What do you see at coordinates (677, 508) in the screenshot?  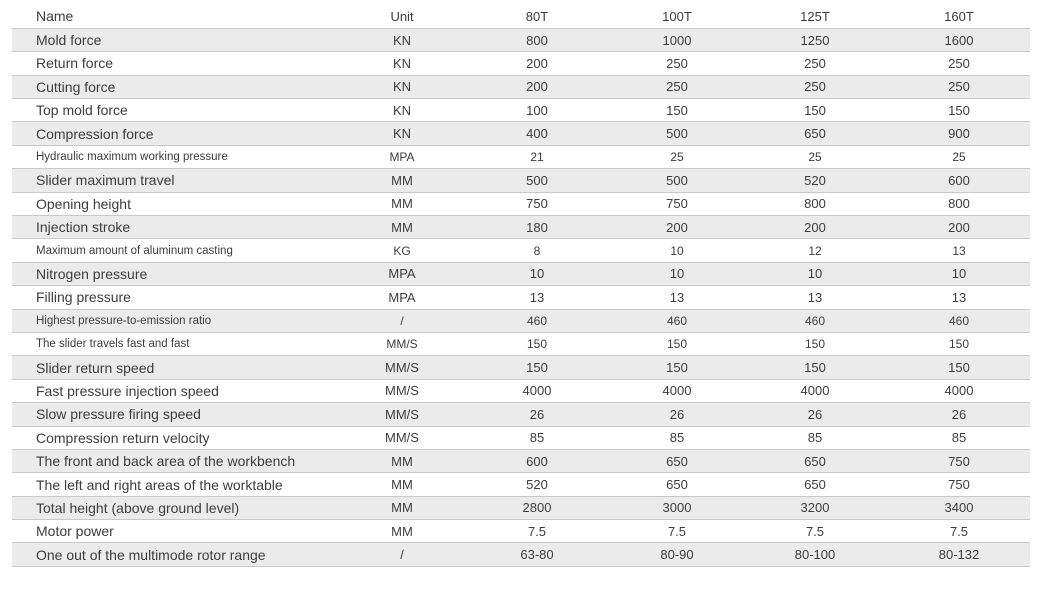 I see `row-value-cell: 3000` at bounding box center [677, 508].